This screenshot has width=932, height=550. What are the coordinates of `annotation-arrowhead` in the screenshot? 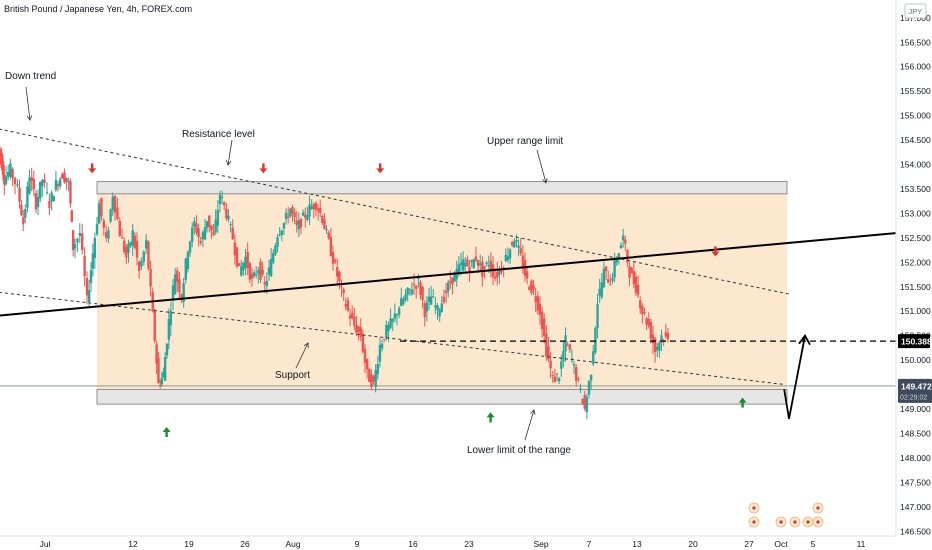 It's located at (29, 118).